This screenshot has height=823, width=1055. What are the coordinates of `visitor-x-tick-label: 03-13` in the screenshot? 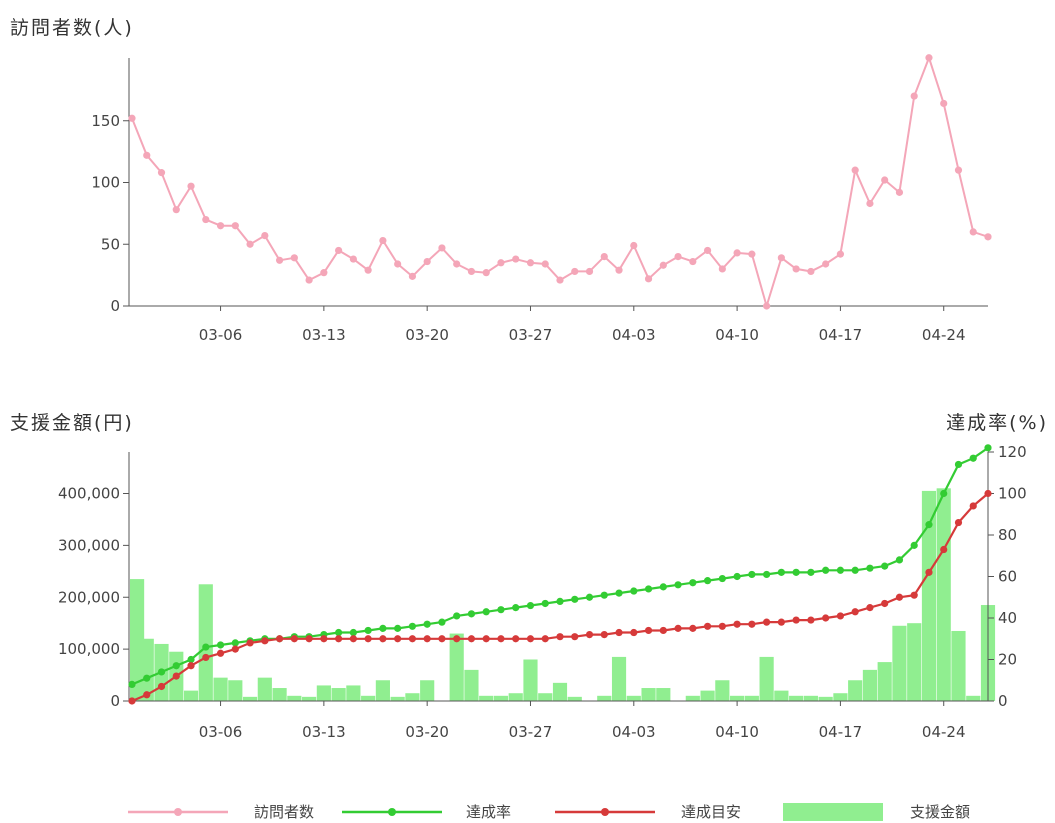 It's located at (324, 335).